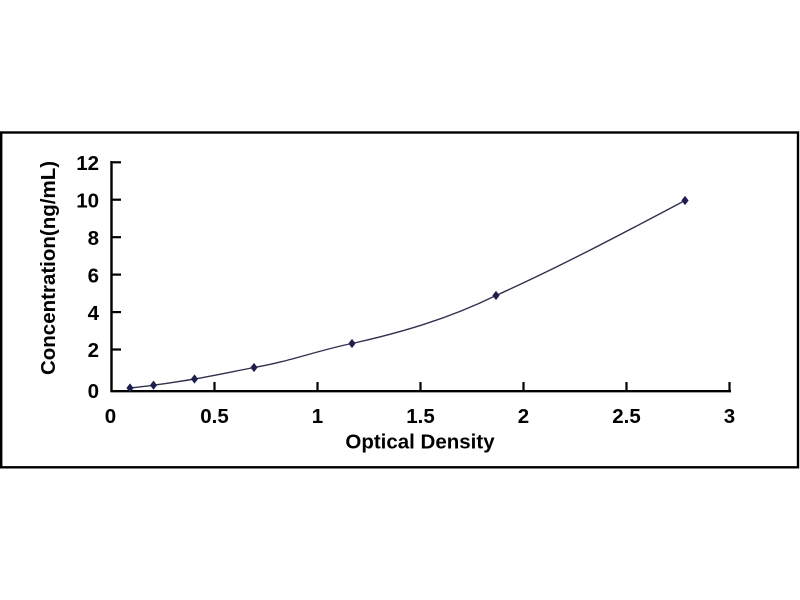 Image resolution: width=800 pixels, height=600 pixels. Describe the element at coordinates (87, 200) in the screenshot. I see `svg-text: 10` at that location.